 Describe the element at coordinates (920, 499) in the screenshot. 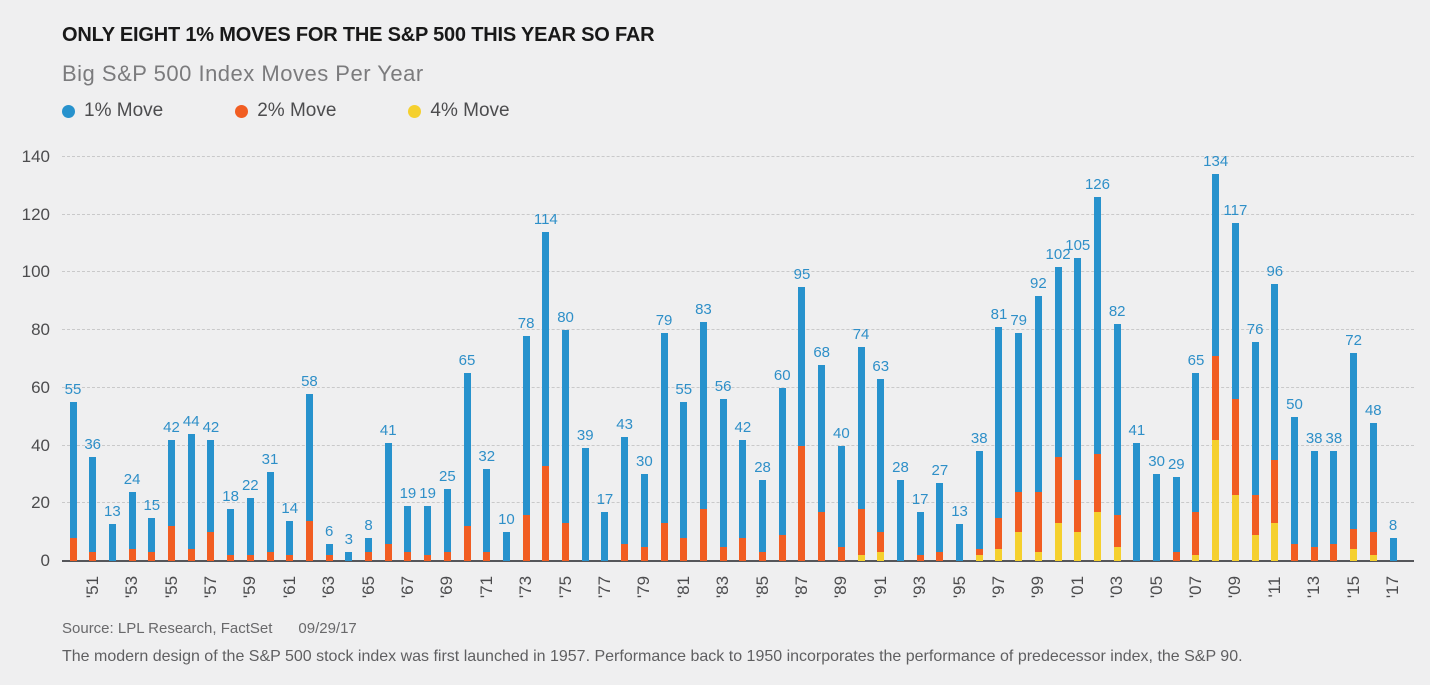

I see `value-label-1993: 17` at that location.